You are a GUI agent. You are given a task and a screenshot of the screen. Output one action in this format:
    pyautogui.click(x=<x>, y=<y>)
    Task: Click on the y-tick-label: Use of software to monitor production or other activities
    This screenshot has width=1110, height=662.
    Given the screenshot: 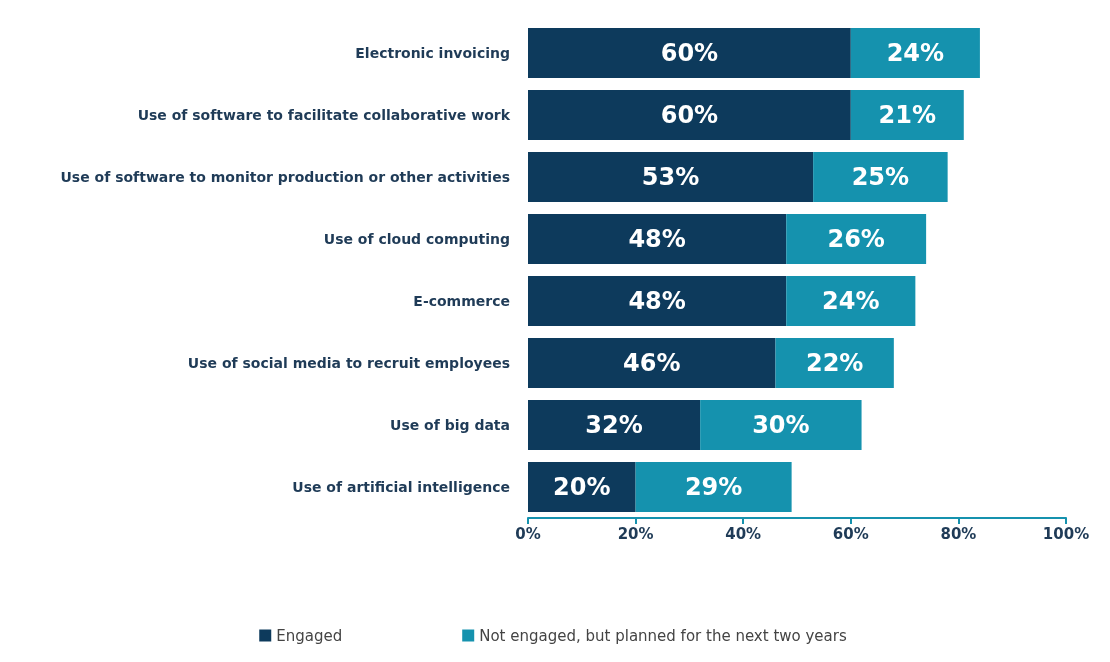 What is the action you would take?
    pyautogui.click(x=285, y=177)
    